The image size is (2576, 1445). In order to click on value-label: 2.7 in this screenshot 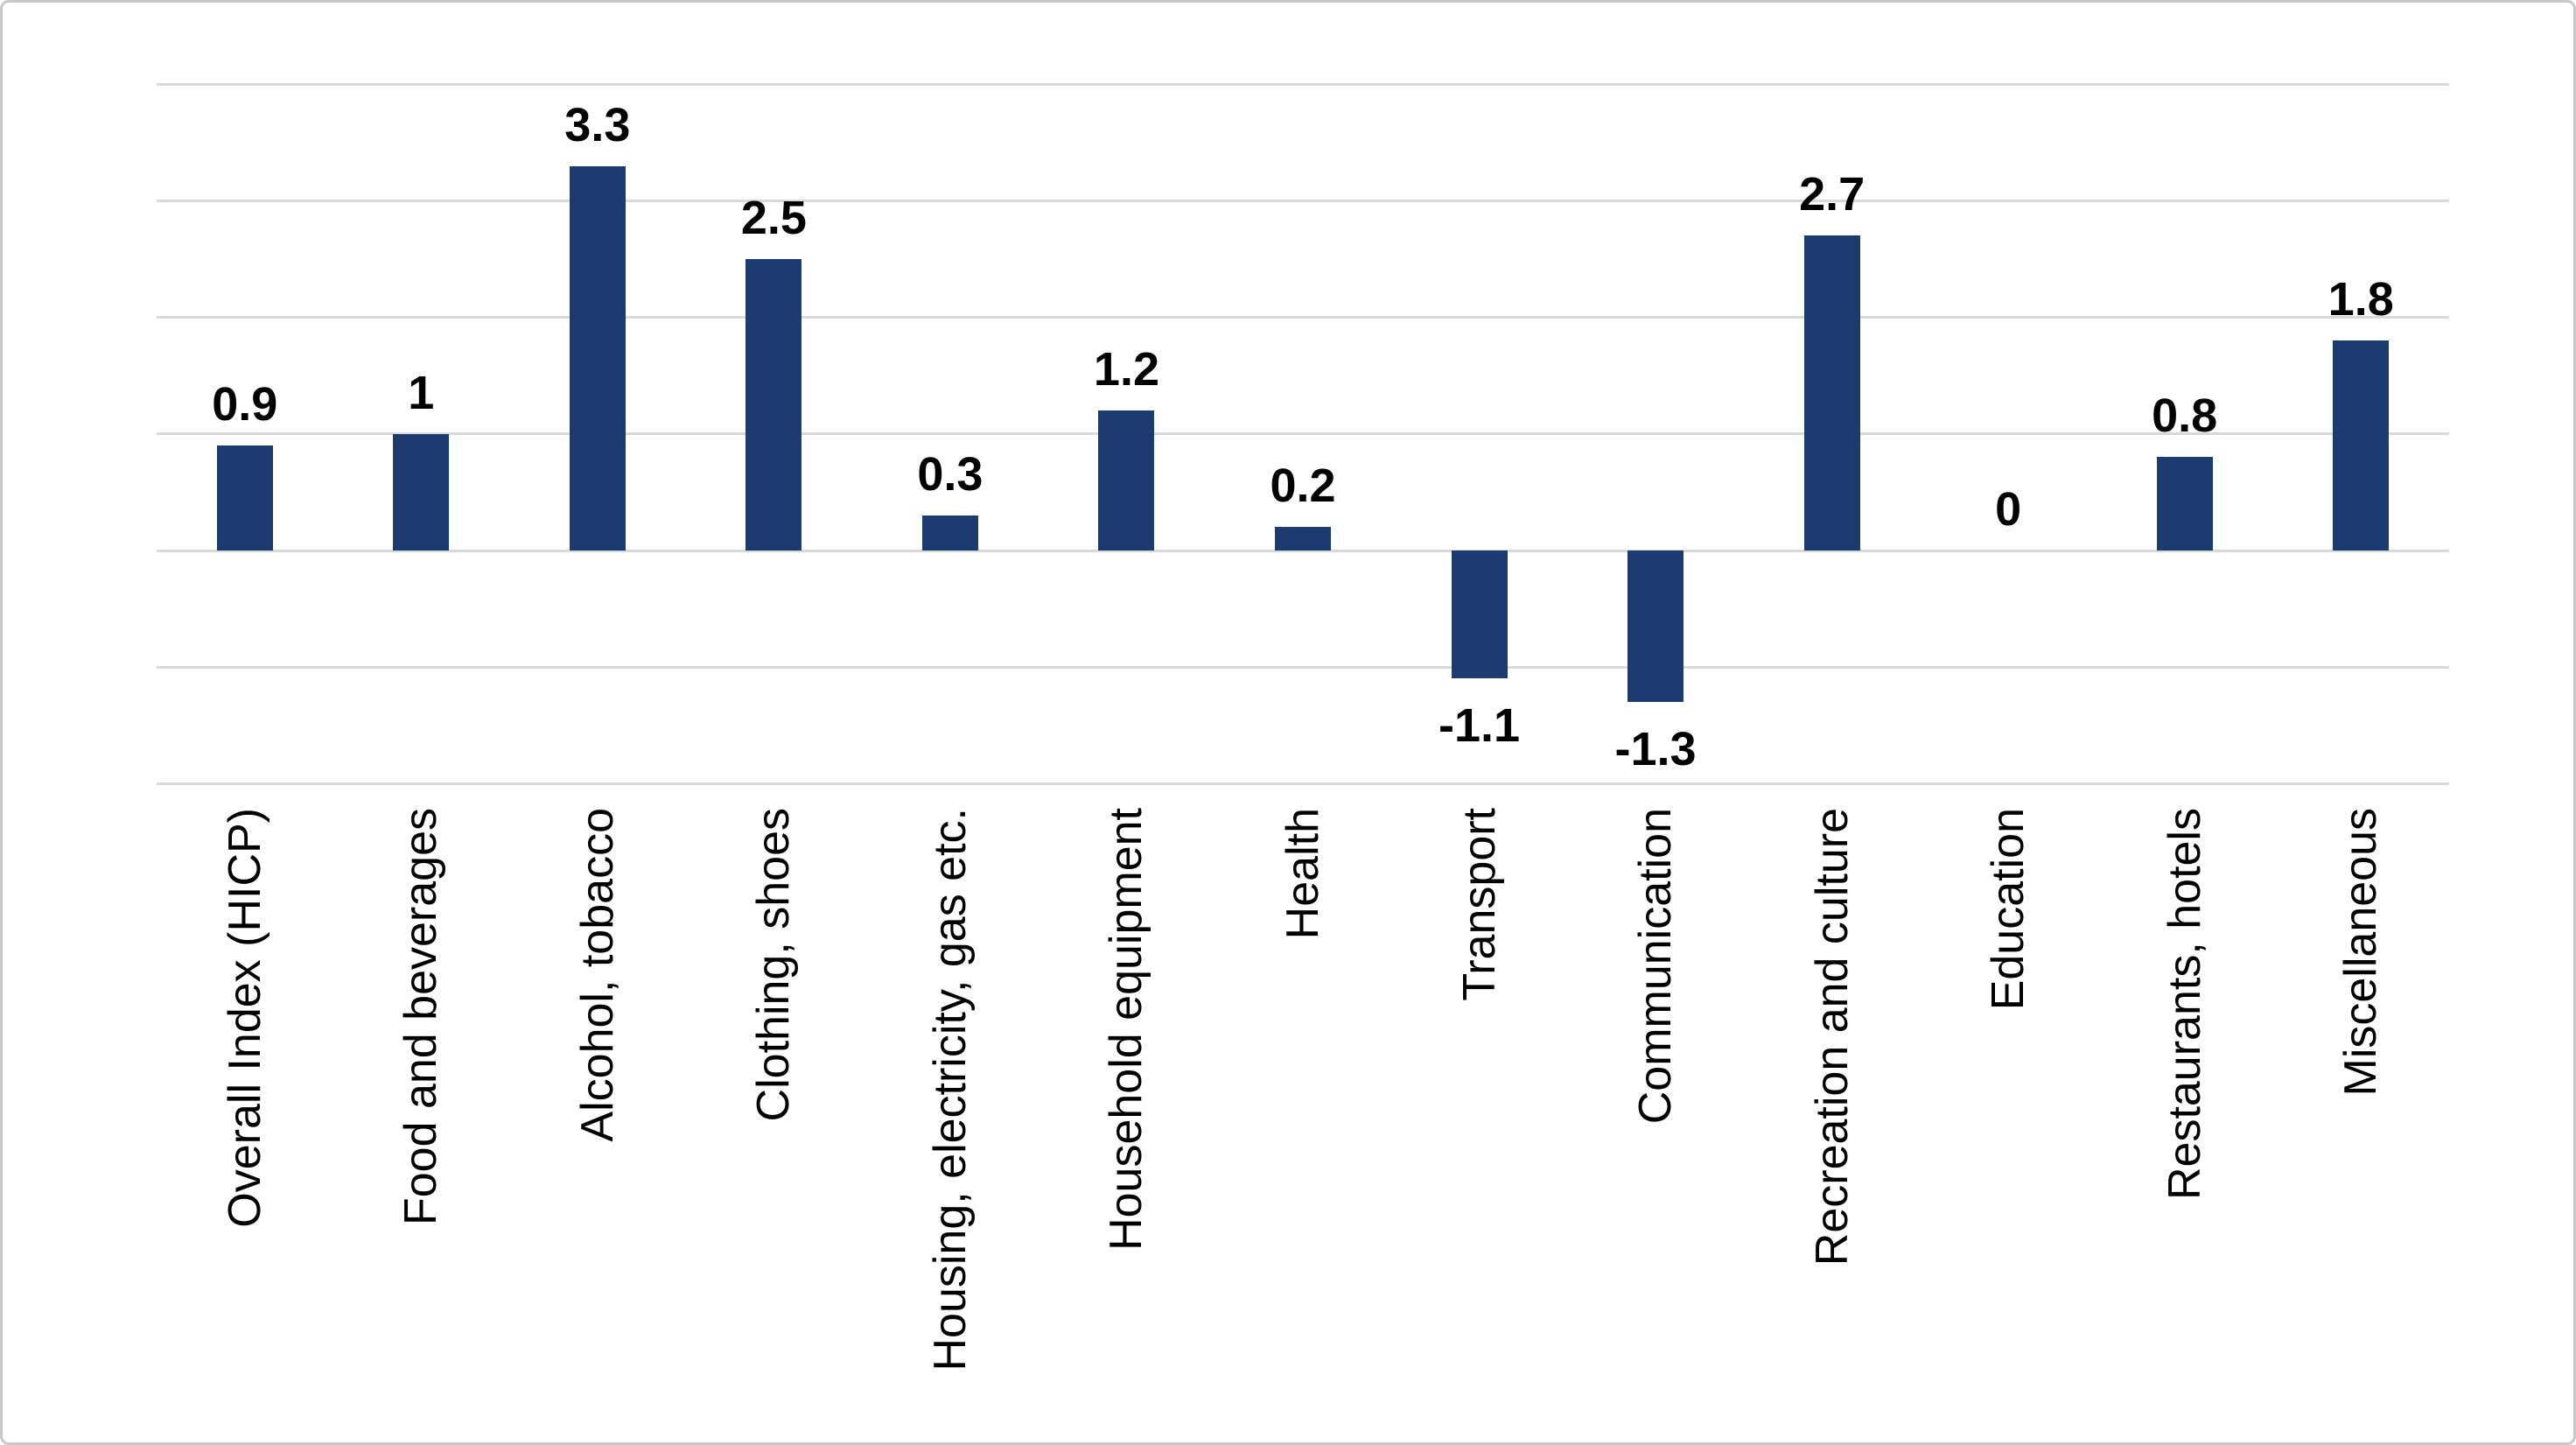, I will do `click(1832, 194)`.